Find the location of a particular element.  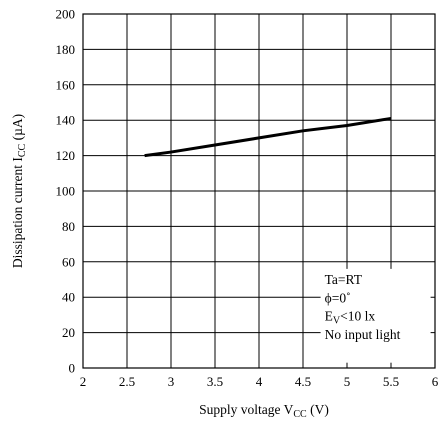

series-line is located at coordinates (268, 137).